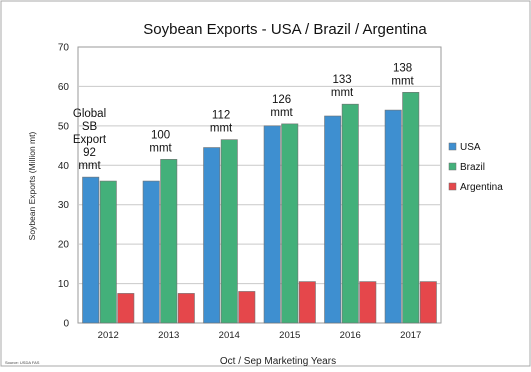 The image size is (531, 372). Describe the element at coordinates (64, 166) in the screenshot. I see `y-tick-label: 40` at that location.